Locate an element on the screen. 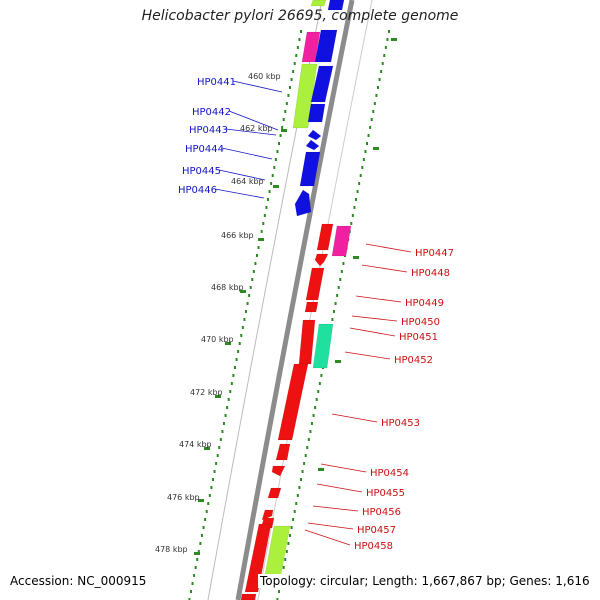 Image resolution: width=600 pixels, height=600 pixels. accession-text: Accession: NC_000915 is located at coordinates (78, 581).